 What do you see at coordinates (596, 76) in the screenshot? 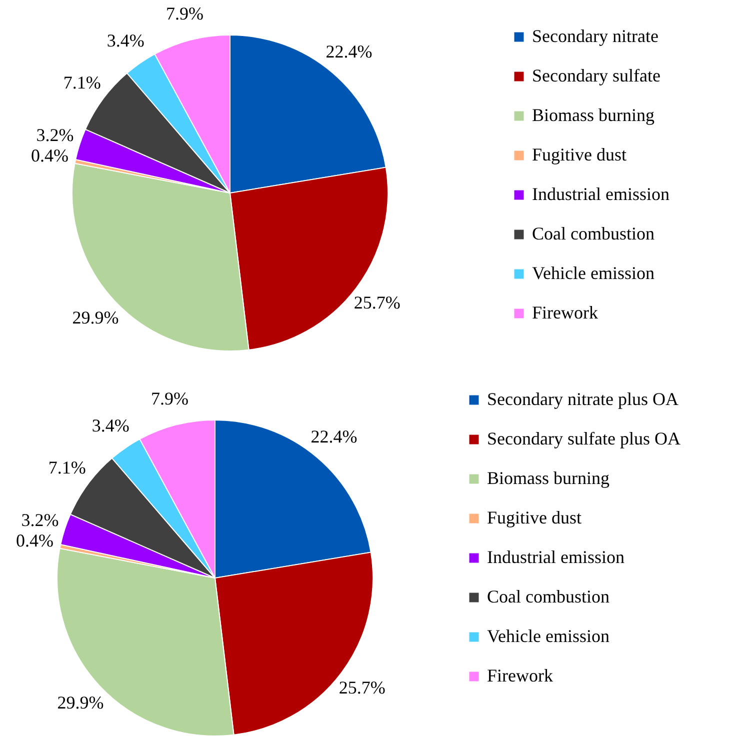
I see `legend-label: Secondary sulfate` at bounding box center [596, 76].